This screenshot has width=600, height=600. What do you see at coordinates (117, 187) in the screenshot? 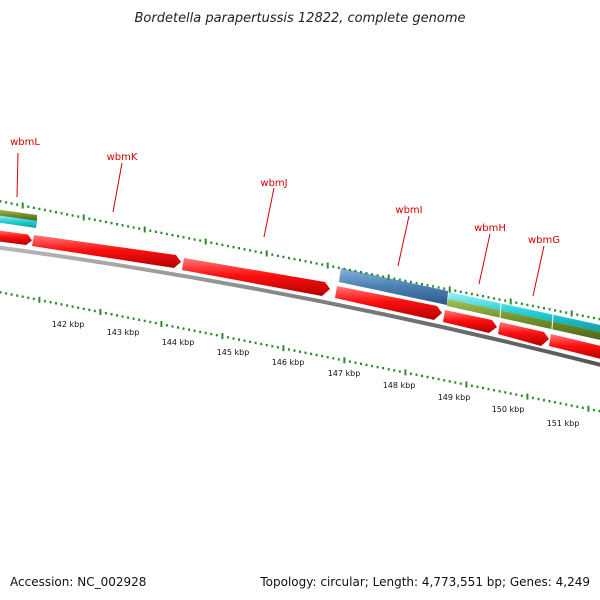
I see `leader-line-wbmK` at bounding box center [117, 187].